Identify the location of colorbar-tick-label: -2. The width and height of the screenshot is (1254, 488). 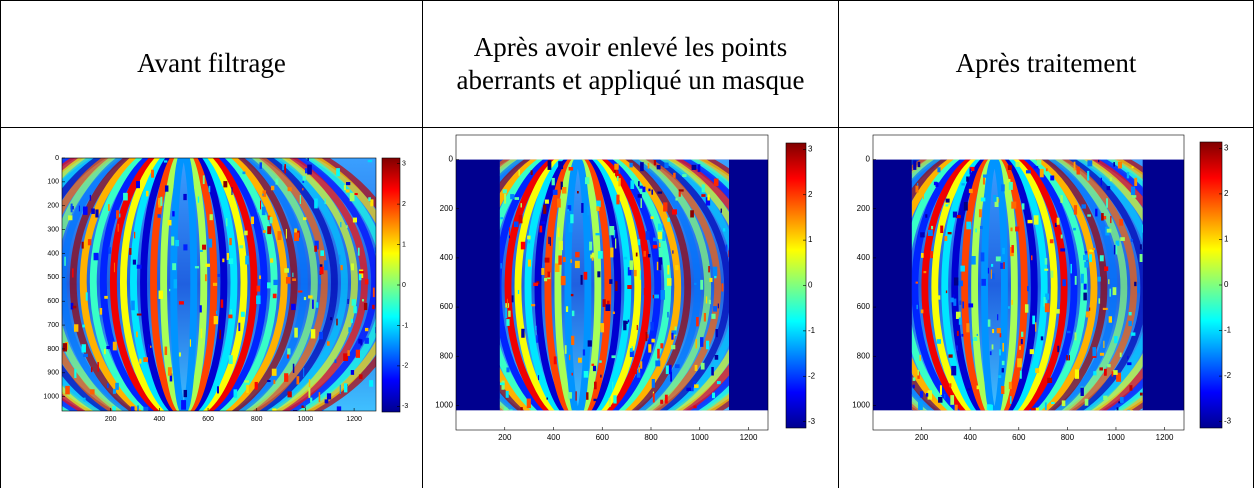
(812, 375).